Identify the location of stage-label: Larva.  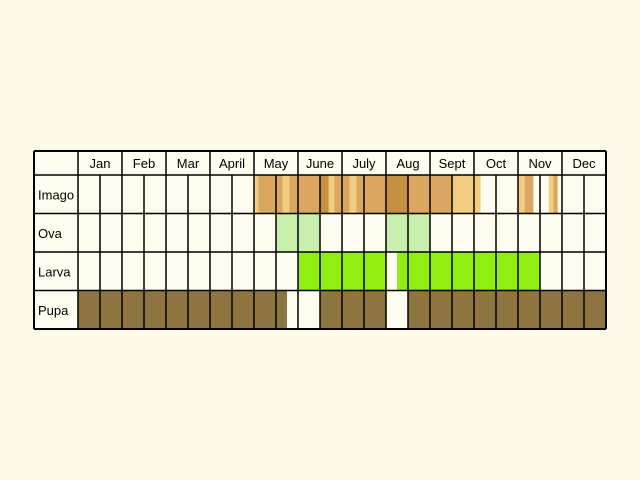
(54, 271).